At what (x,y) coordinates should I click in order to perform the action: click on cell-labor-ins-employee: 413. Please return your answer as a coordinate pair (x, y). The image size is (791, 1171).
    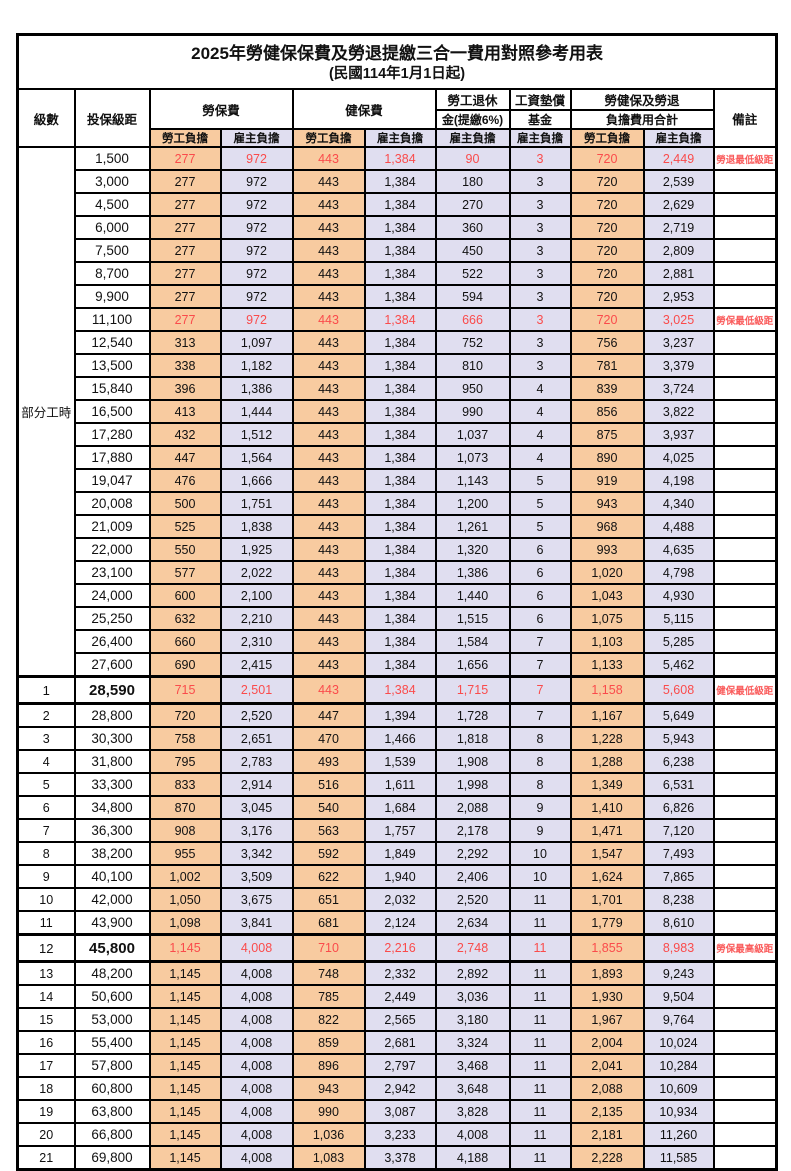
    Looking at the image, I should click on (185, 411).